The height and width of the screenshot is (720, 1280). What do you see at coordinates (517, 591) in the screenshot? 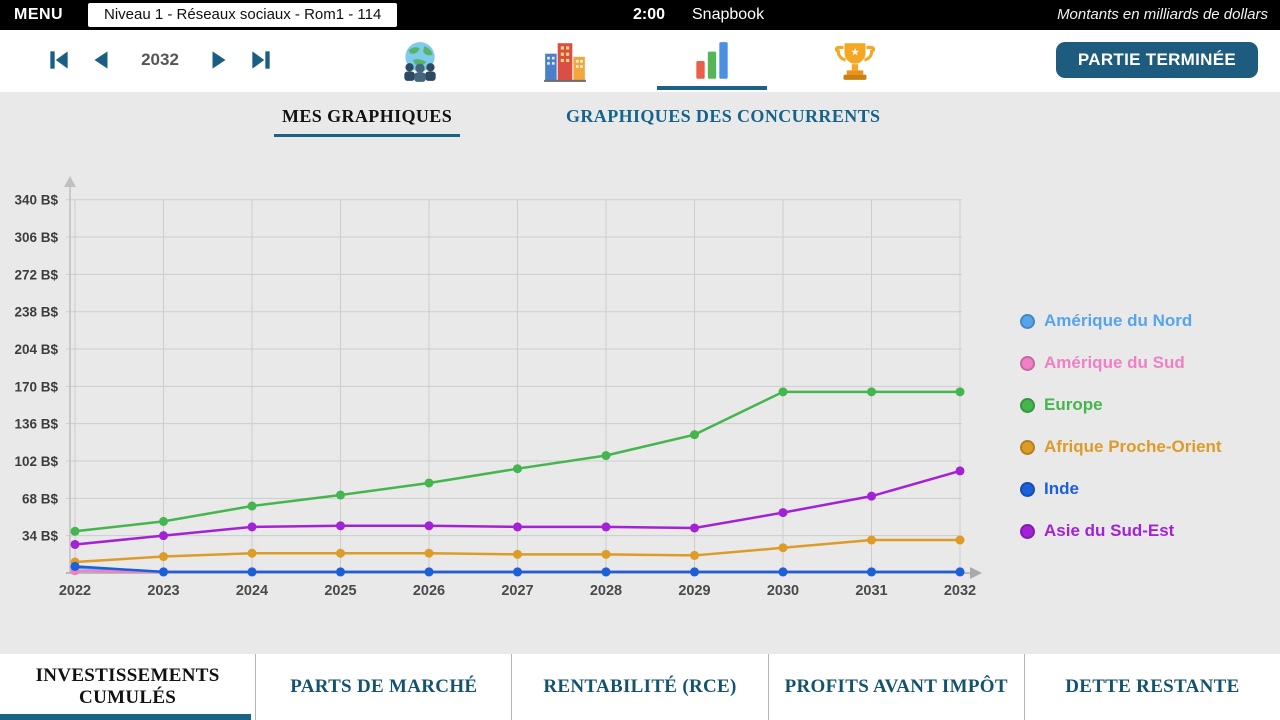
I see `svg-text: 2027` at bounding box center [517, 591].